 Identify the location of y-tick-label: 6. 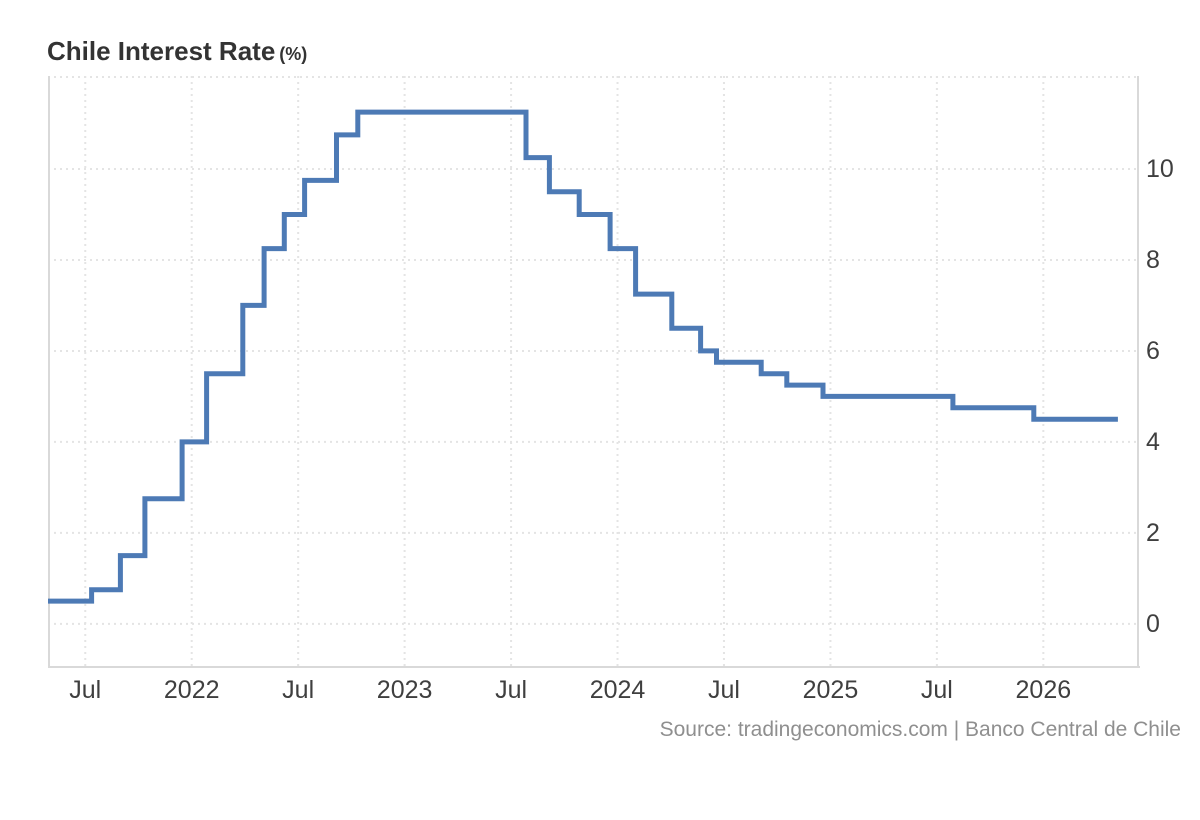
(1153, 350).